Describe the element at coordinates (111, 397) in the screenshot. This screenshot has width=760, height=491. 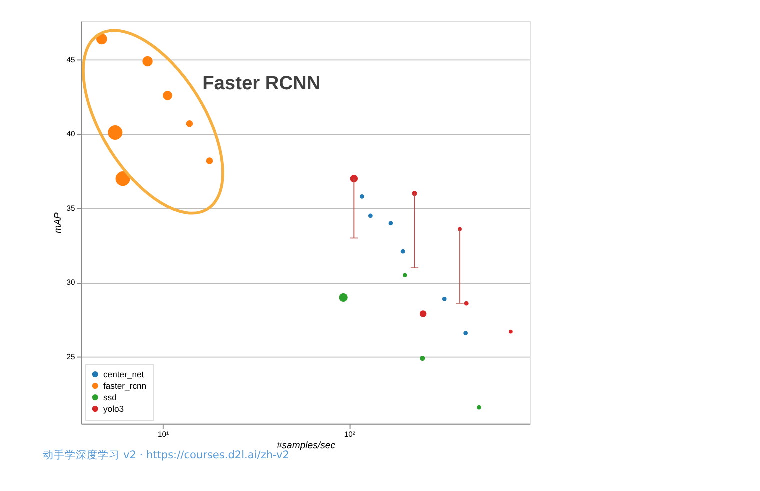
I see `legend-label: ssd` at that location.